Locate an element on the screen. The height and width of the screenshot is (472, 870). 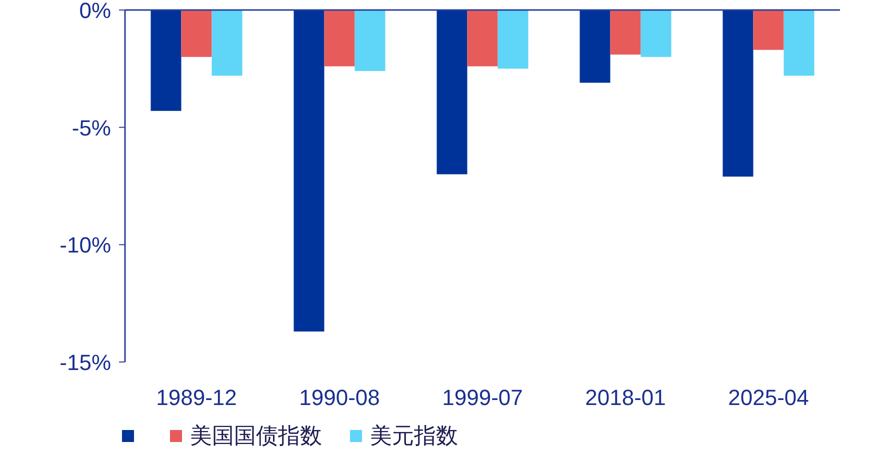
x-tick-label: 1999-07 is located at coordinates (482, 397).